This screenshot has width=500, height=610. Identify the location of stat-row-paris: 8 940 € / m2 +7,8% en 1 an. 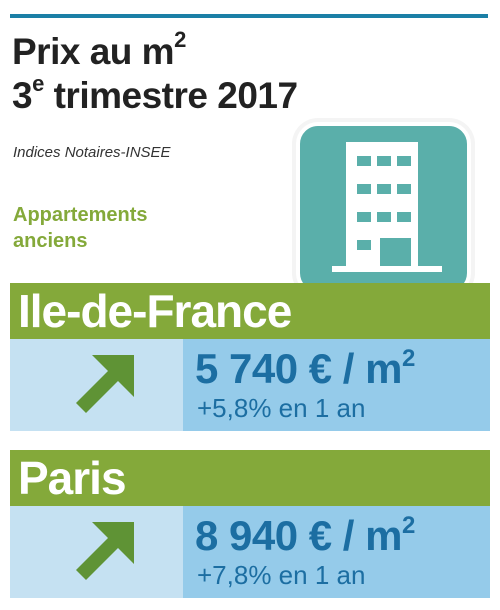
(250, 552).